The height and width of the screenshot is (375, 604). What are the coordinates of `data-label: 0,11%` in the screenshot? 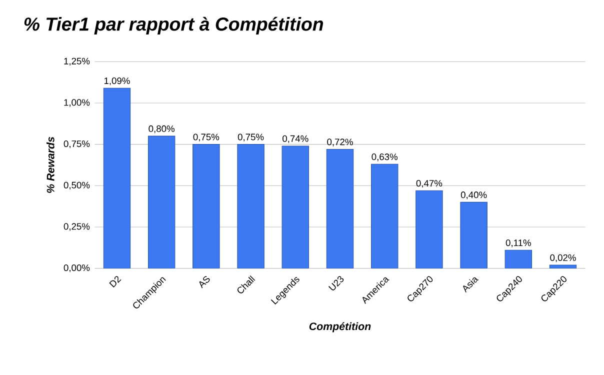 It's located at (518, 244).